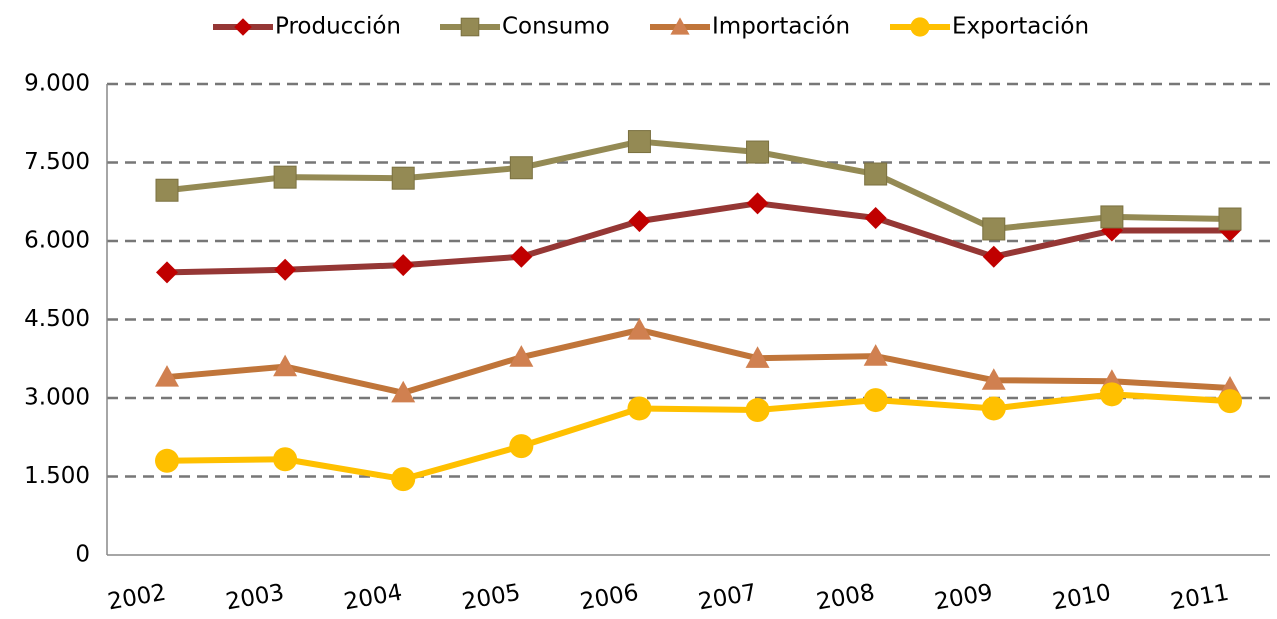 This screenshot has height=619, width=1277. What do you see at coordinates (727, 598) in the screenshot?
I see `x-tick-label: 2007` at bounding box center [727, 598].